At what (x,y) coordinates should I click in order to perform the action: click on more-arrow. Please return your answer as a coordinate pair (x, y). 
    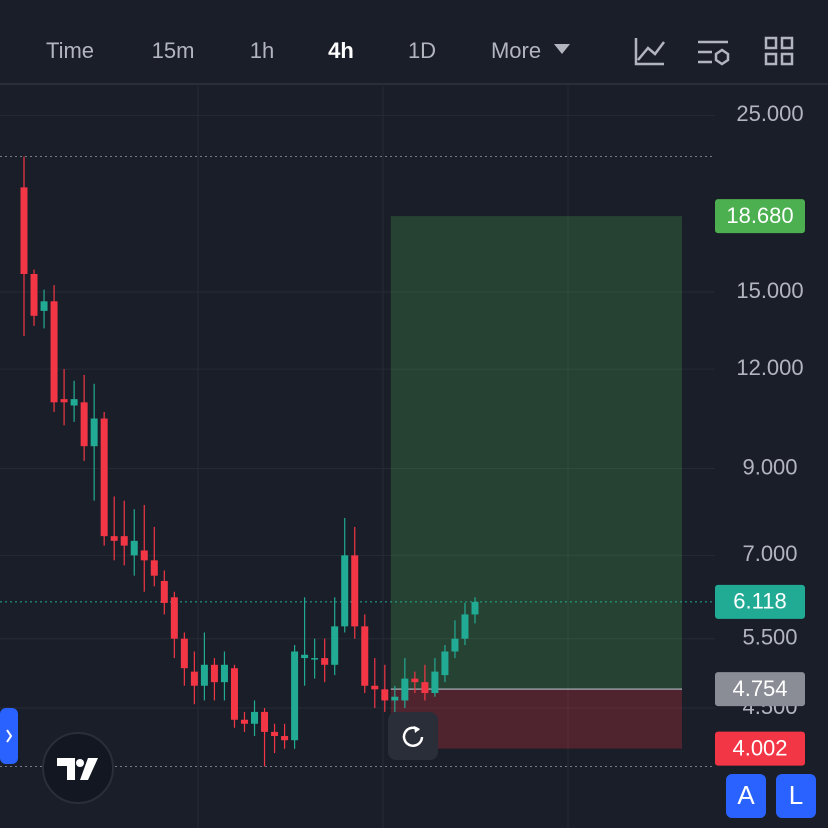
    Looking at the image, I should click on (562, 49).